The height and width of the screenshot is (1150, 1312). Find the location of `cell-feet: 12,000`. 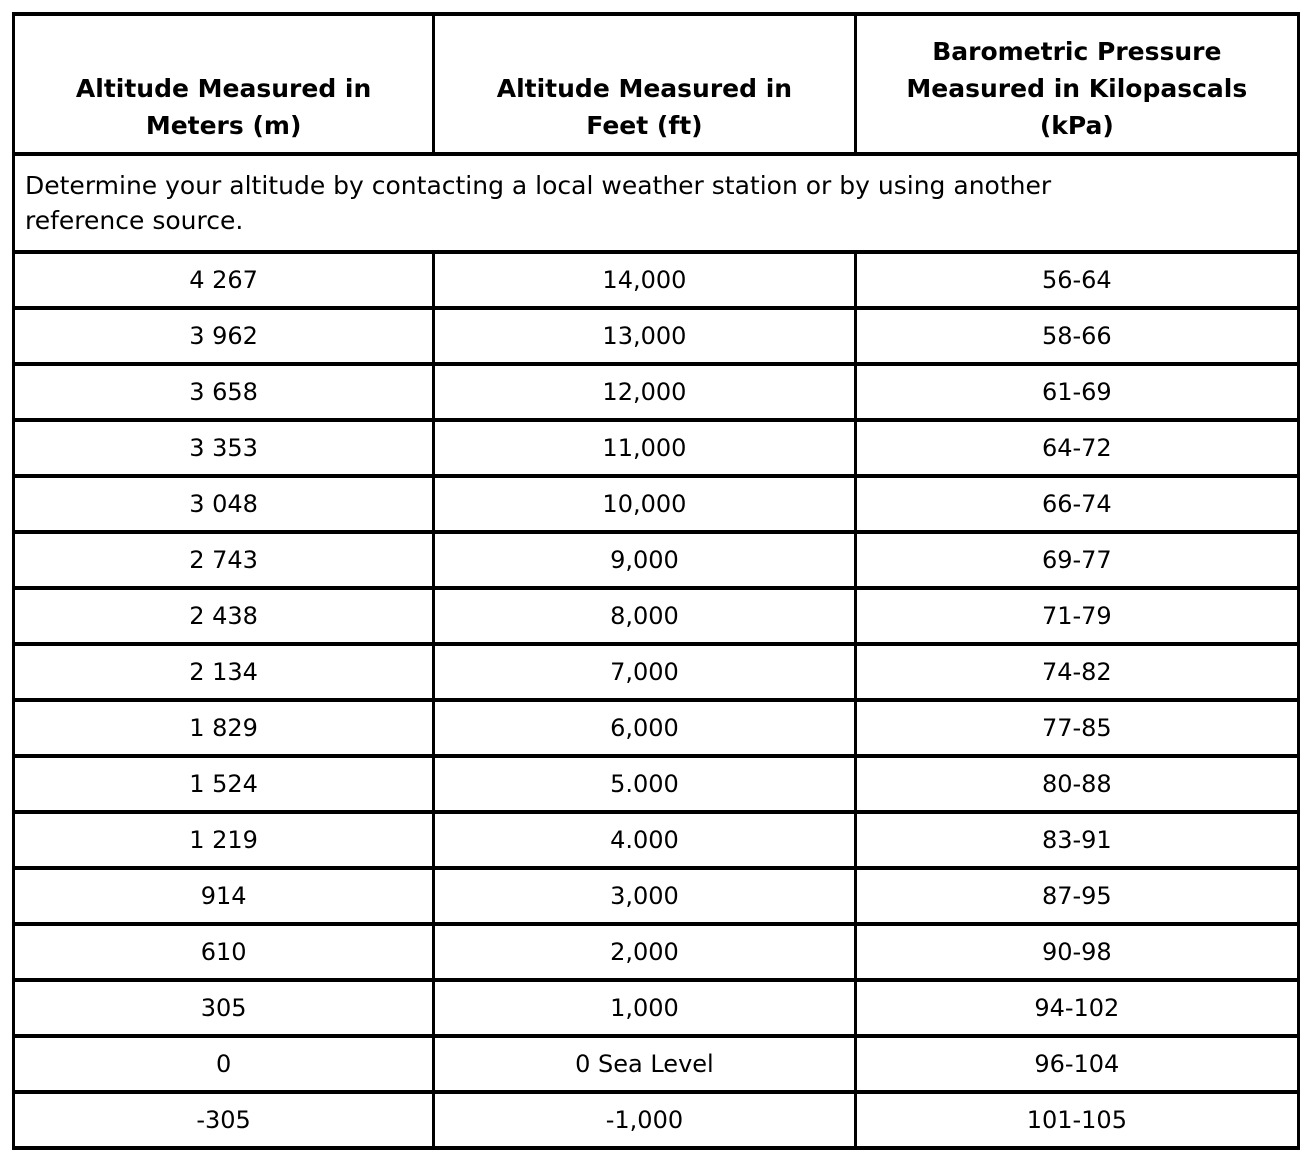

cell-feet: 12,000 is located at coordinates (644, 392).